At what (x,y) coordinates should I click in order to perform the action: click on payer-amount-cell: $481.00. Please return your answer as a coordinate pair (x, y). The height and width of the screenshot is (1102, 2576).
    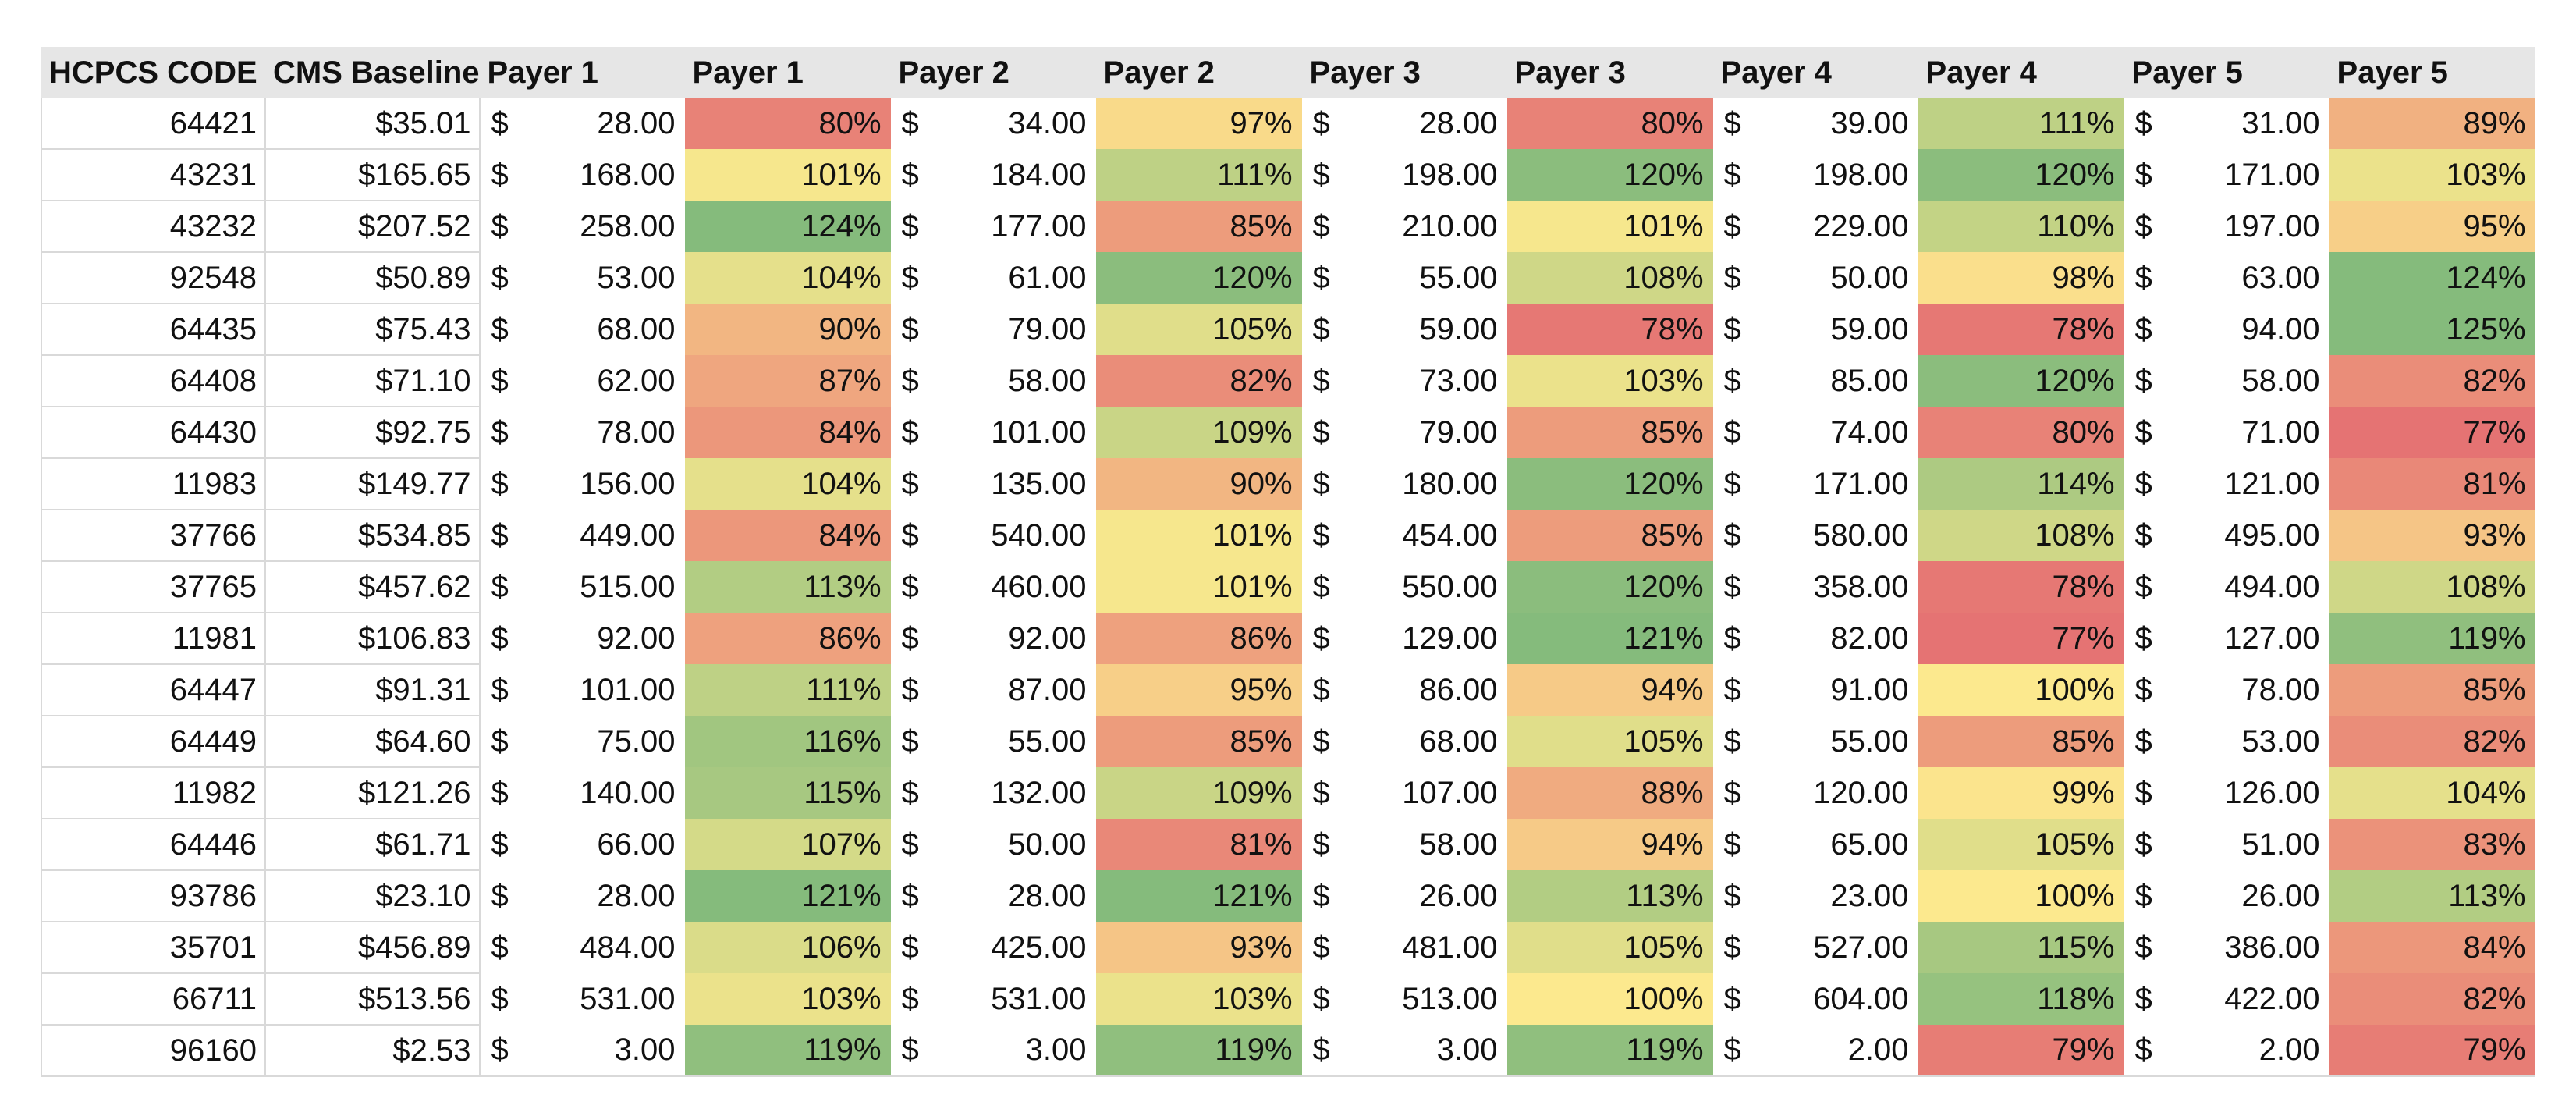
    Looking at the image, I should click on (1404, 947).